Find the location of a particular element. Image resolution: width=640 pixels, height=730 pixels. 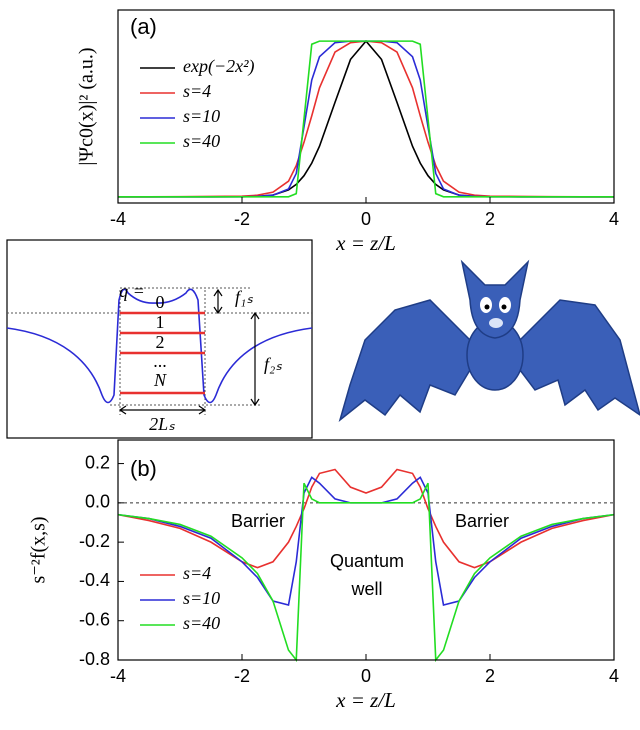

inset-level-label: 0 is located at coordinates (160, 302).